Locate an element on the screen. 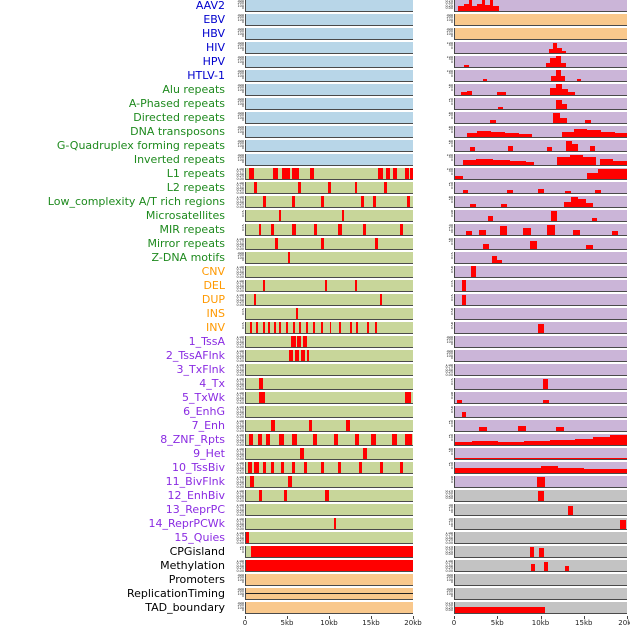 This screenshot has width=630, height=630. track-row-11-bivflnk: 11_BivFlnk 1.00 0.75 0.50 0.25 0.00 8 4 0 is located at coordinates (315, 482).